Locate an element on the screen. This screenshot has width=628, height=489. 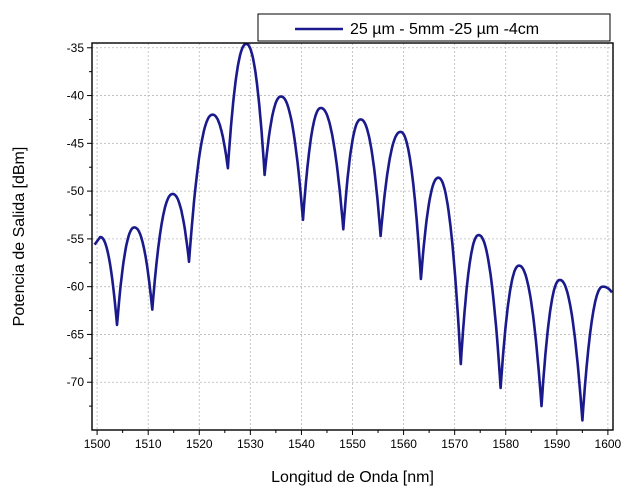
y-tick-label: -55 is located at coordinates (76, 239).